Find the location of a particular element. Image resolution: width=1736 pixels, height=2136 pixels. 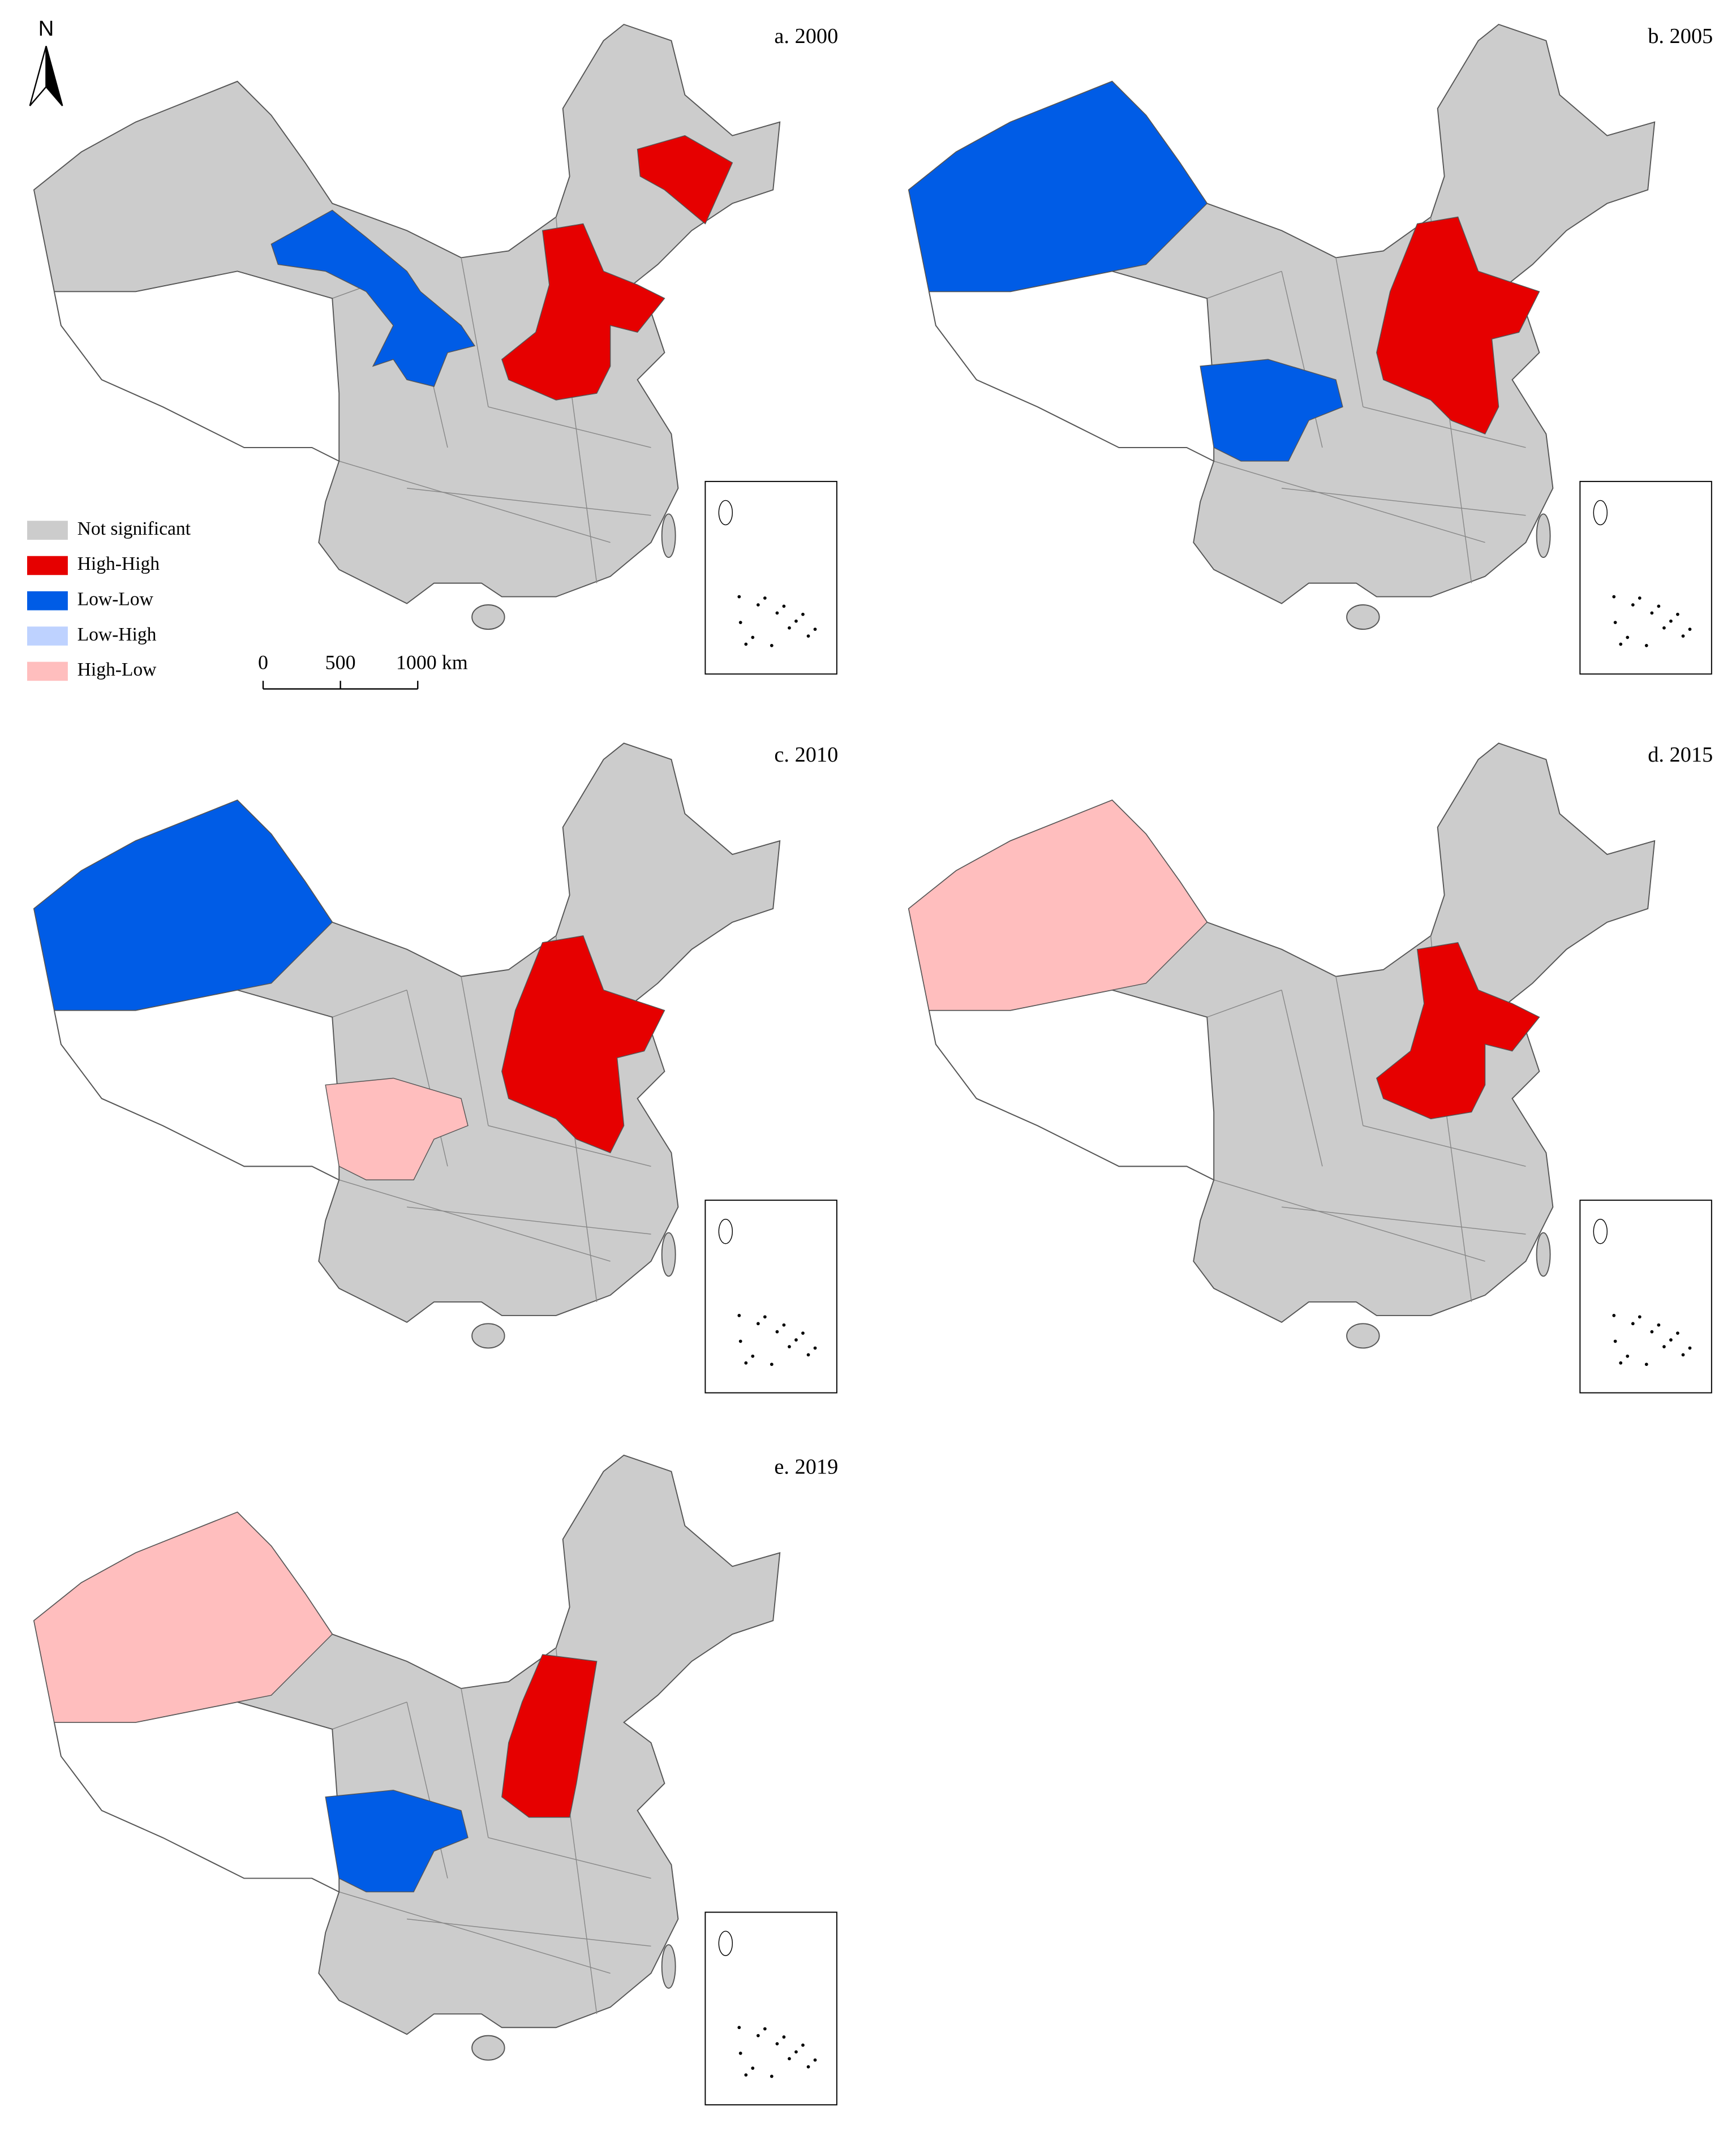

map-panel: b. 2005 is located at coordinates (1310, 349).